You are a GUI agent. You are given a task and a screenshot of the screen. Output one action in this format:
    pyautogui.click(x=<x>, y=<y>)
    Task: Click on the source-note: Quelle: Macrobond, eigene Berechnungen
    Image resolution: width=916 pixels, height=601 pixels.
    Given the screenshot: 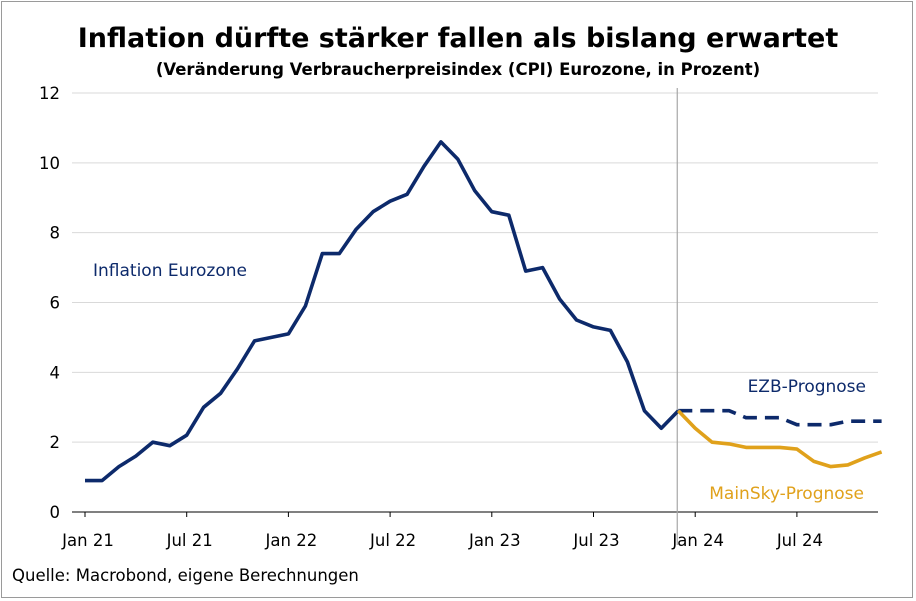 What is the action you would take?
    pyautogui.click(x=185, y=575)
    